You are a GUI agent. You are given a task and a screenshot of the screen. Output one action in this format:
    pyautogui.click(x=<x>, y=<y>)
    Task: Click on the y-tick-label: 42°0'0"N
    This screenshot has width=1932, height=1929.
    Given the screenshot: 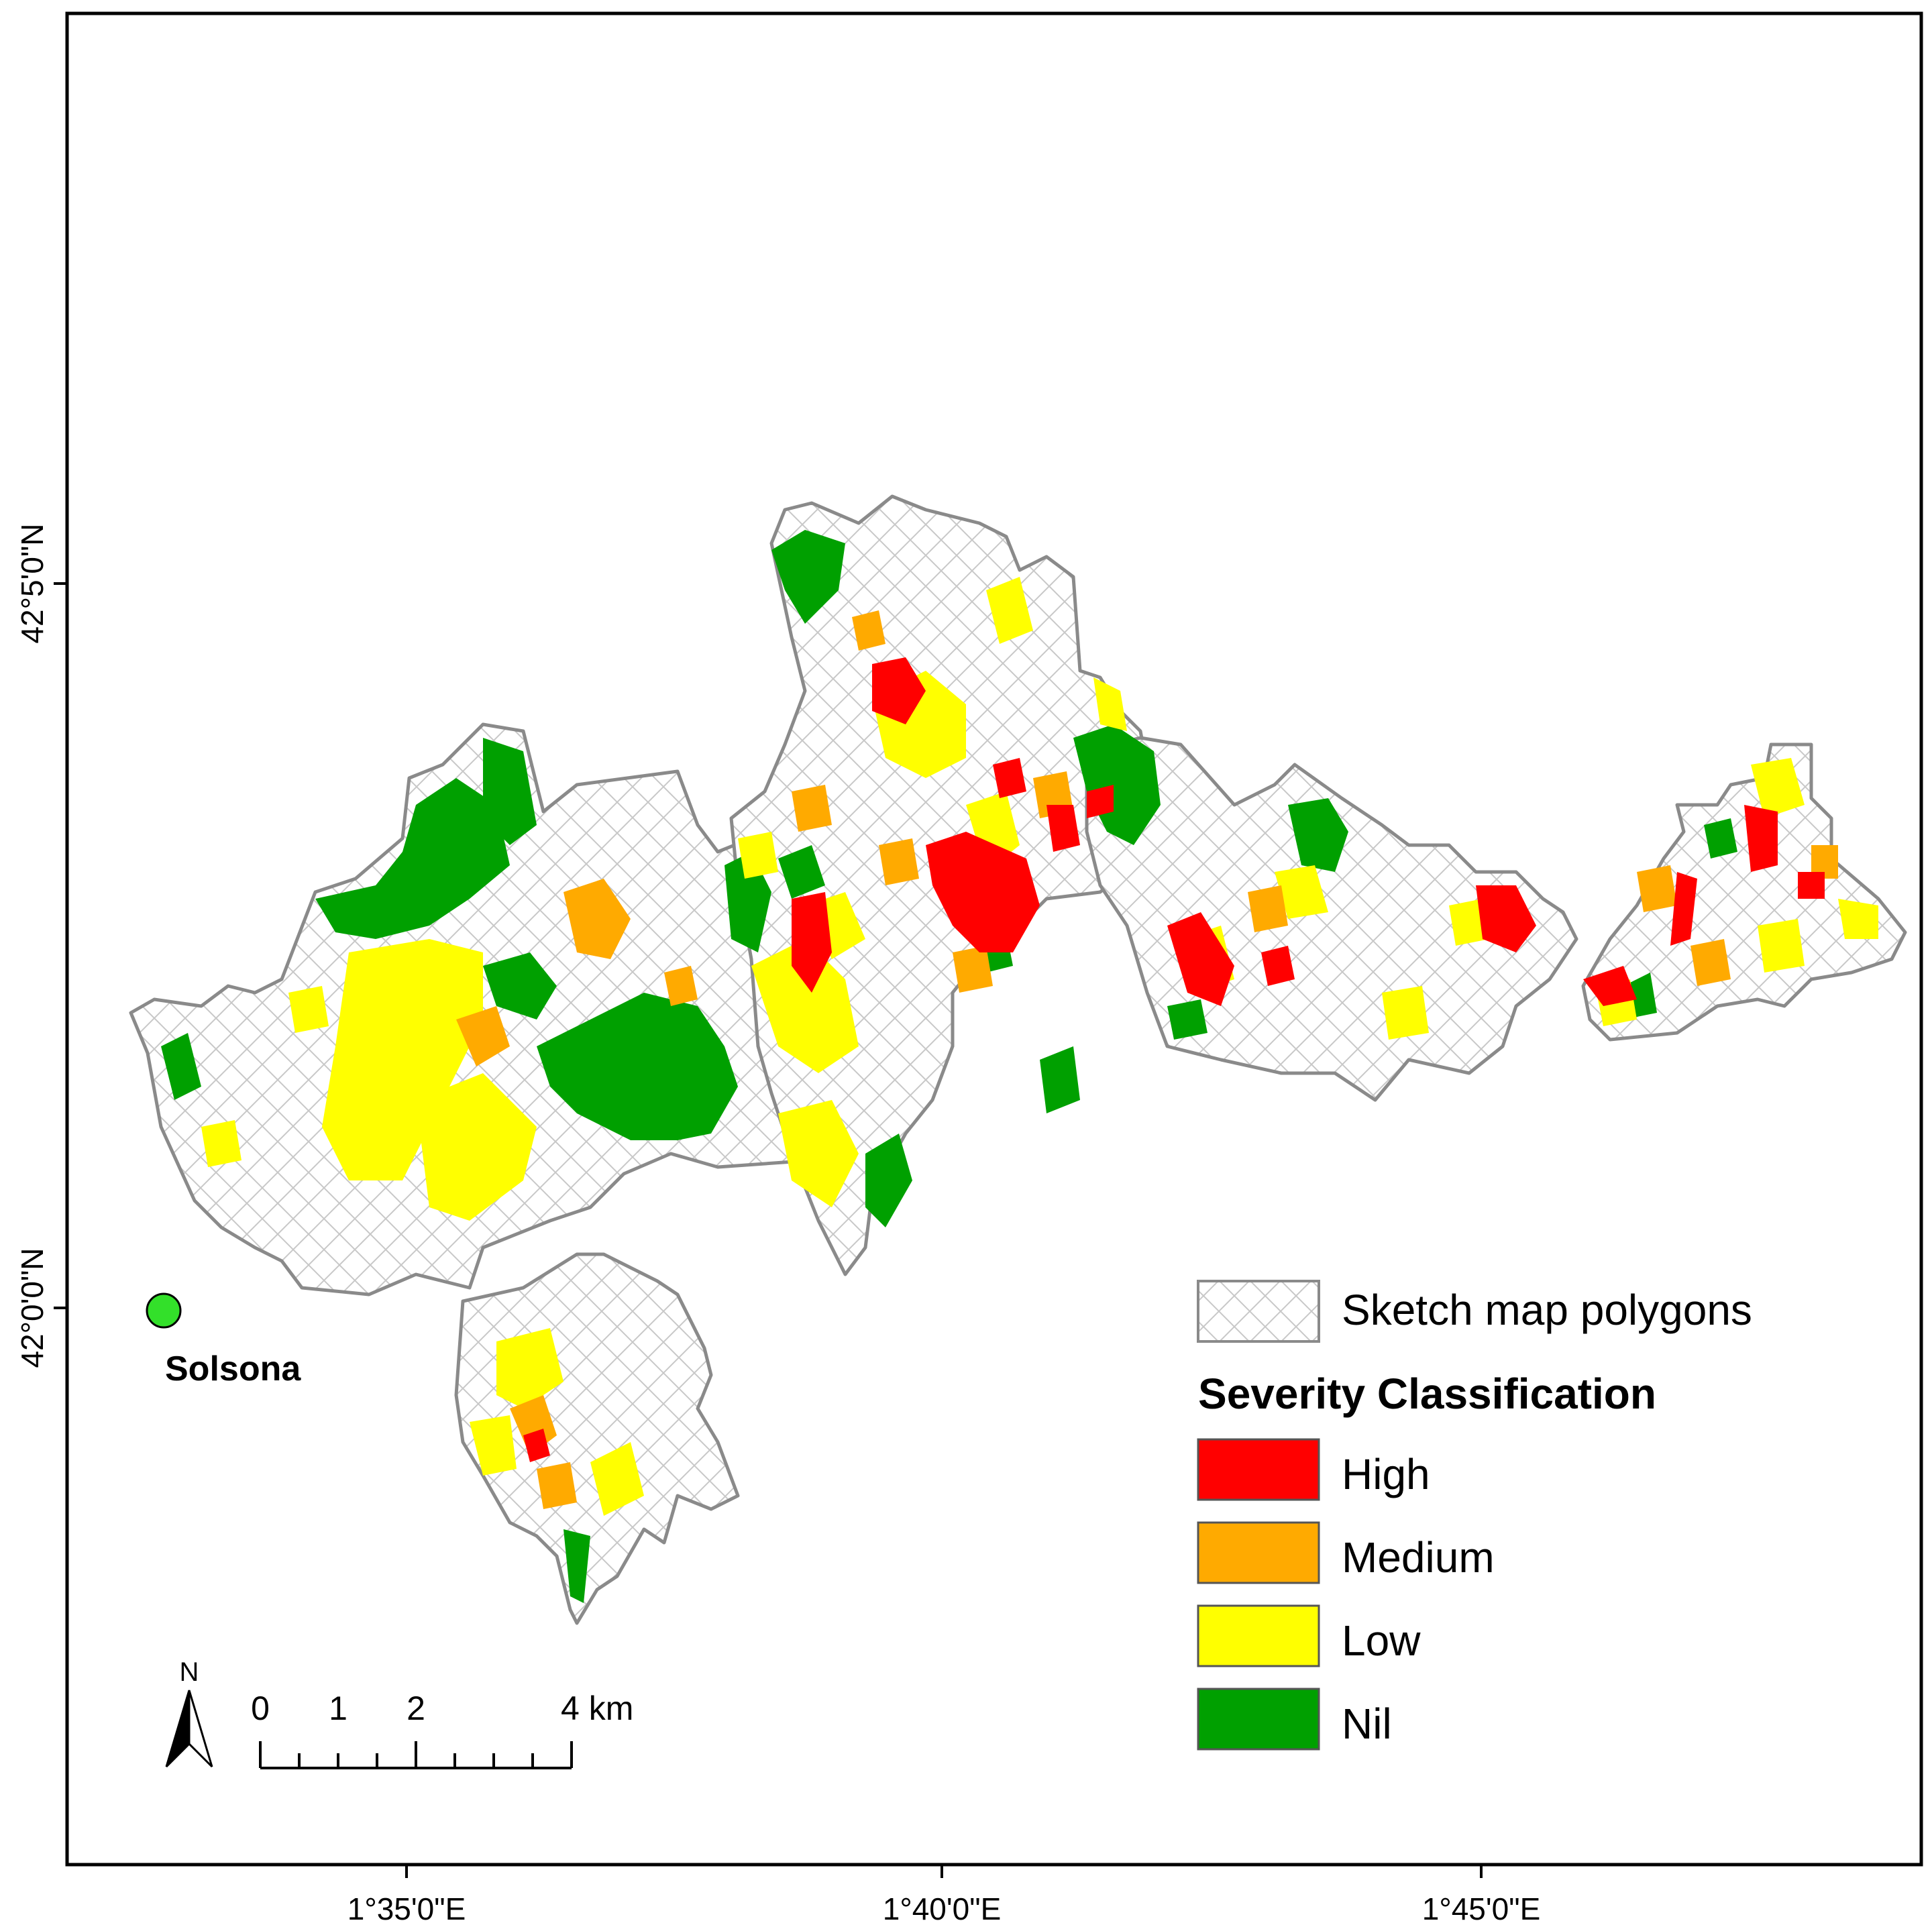 What is the action you would take?
    pyautogui.click(x=32, y=1308)
    